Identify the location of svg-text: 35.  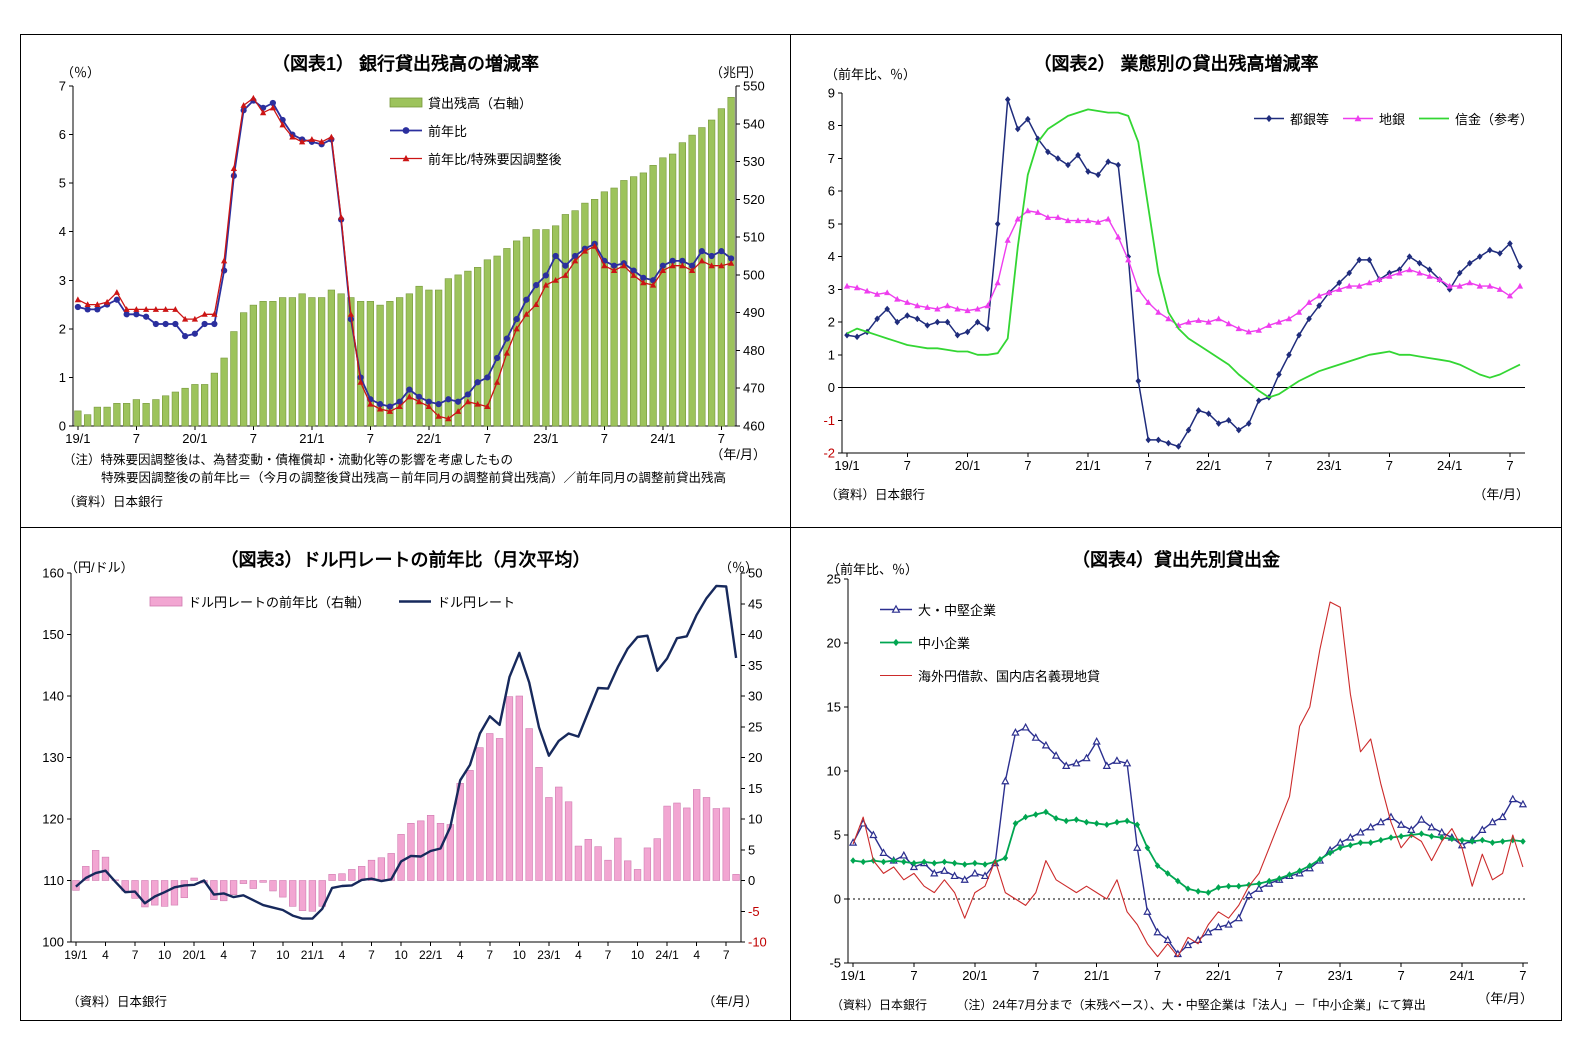
(755, 664).